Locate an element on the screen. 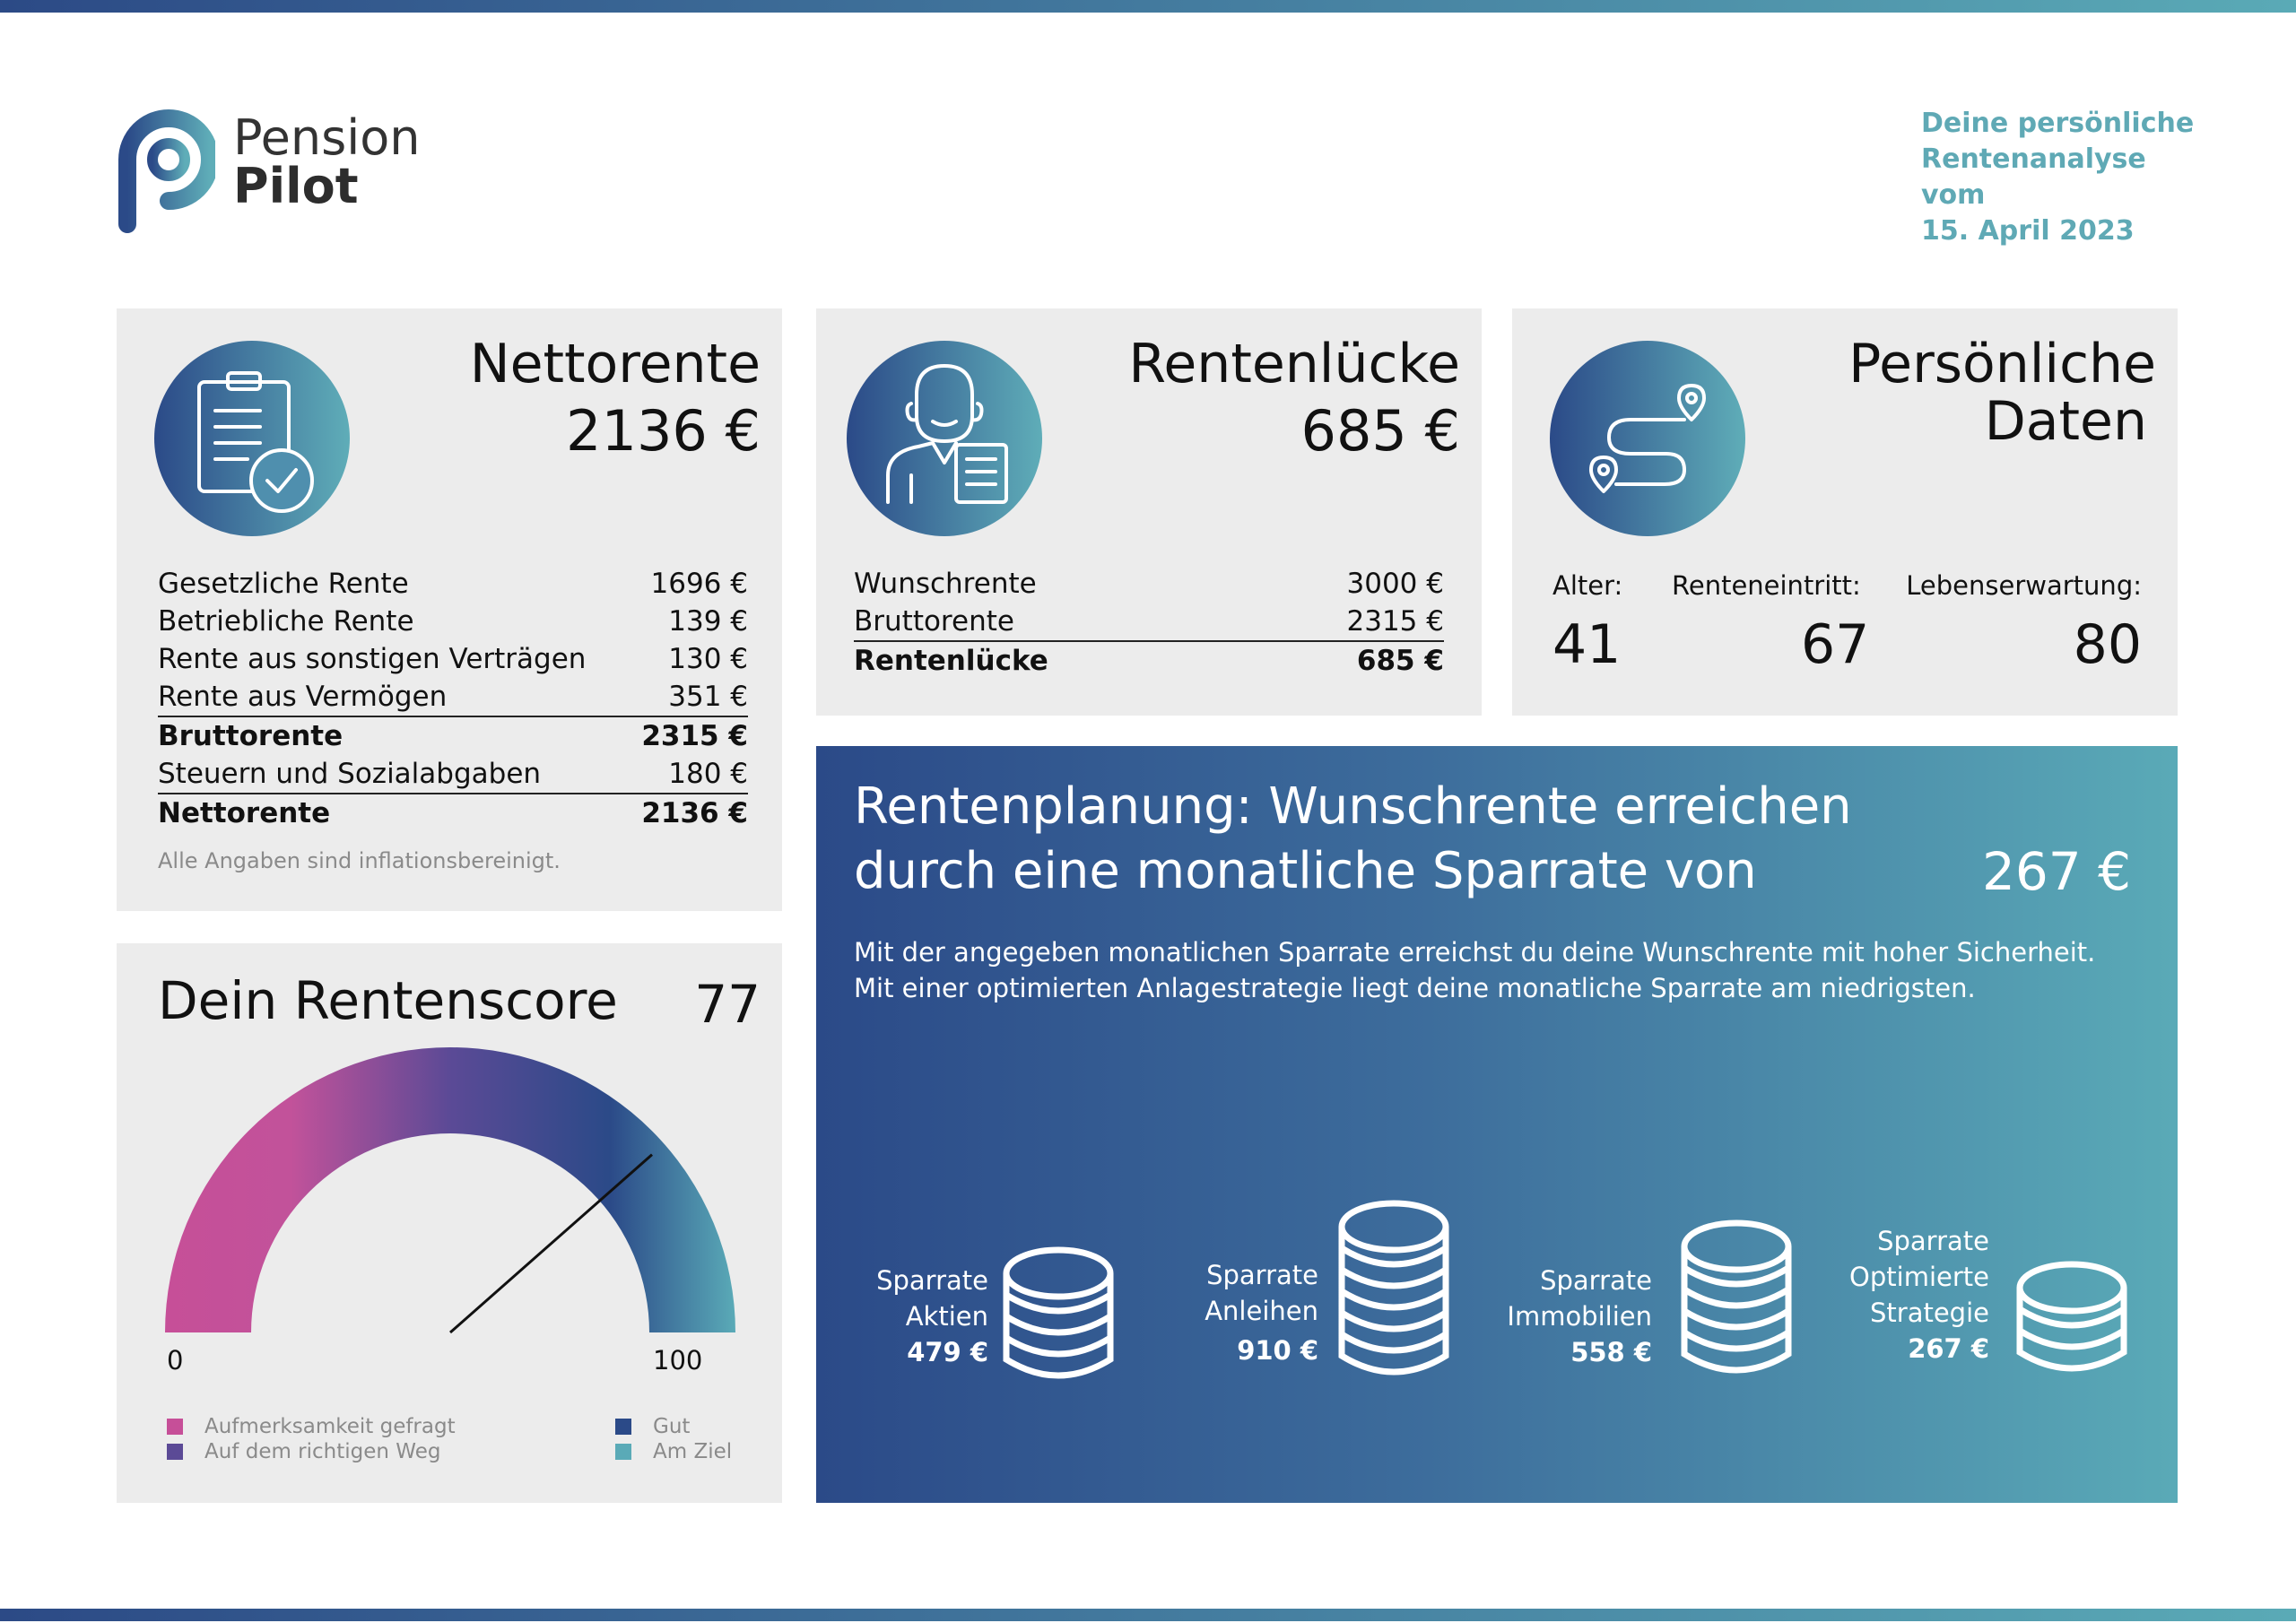 The image size is (2296, 1623). report-date-line: 15. April 2023 is located at coordinates (2028, 231).